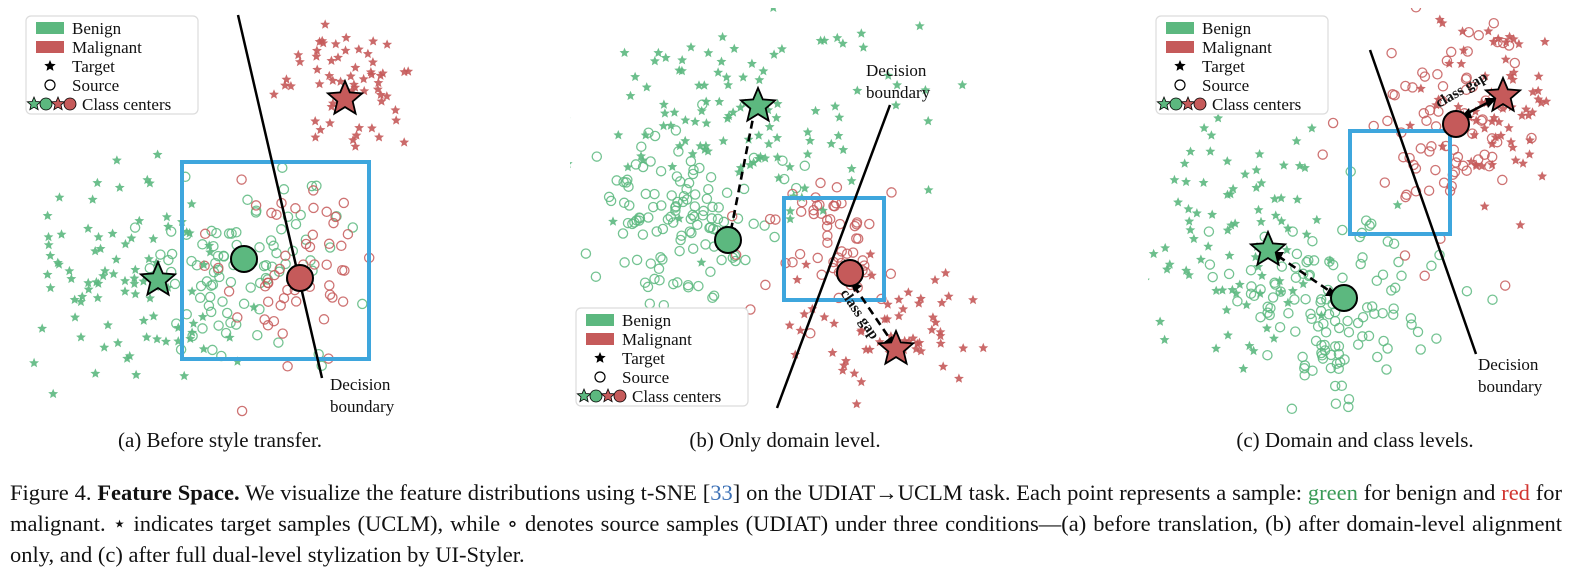 Image resolution: width=1572 pixels, height=586 pixels. What do you see at coordinates (721, 492) in the screenshot?
I see `citation-link: 33` at bounding box center [721, 492].